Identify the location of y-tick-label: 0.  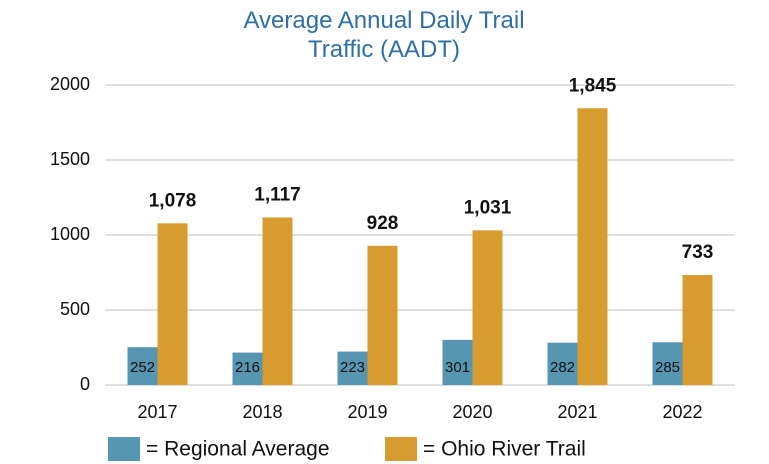
(85, 384).